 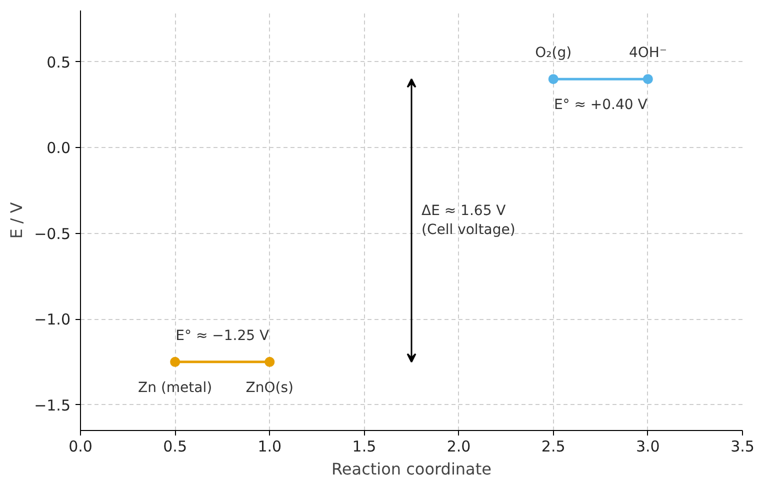 What do you see at coordinates (270, 388) in the screenshot?
I see `annotation: ZnO(s)` at bounding box center [270, 388].